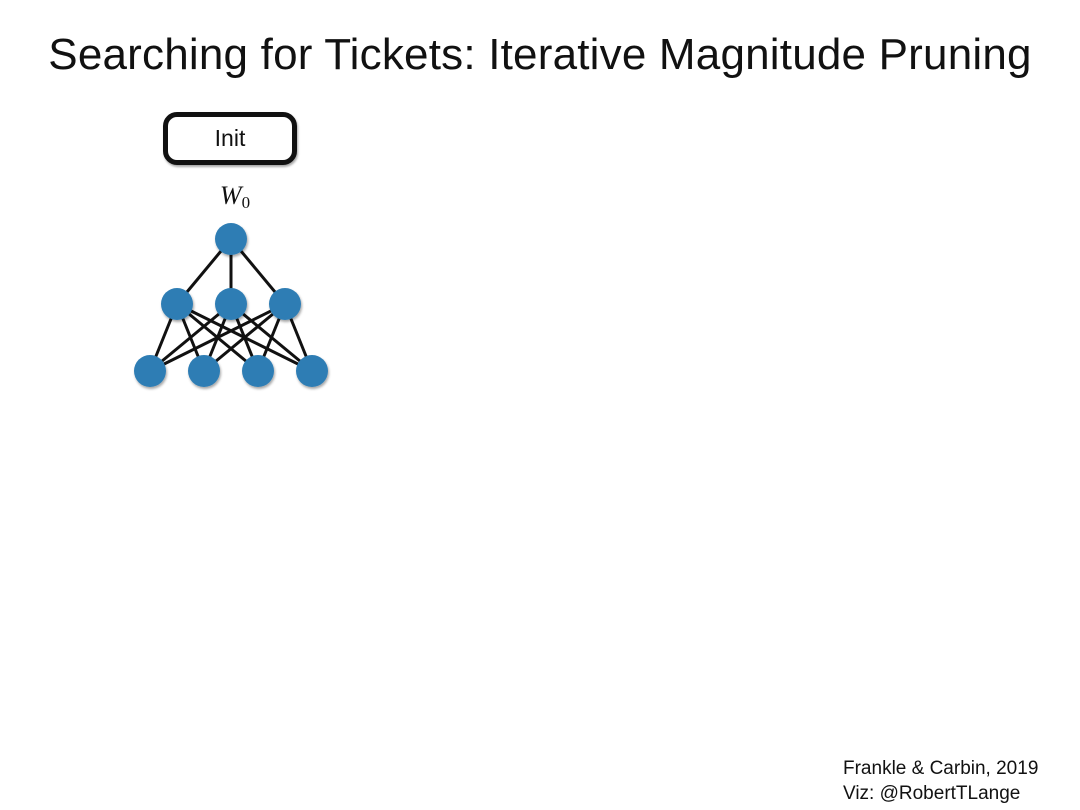  What do you see at coordinates (230, 195) in the screenshot?
I see `weights-symbol: W` at bounding box center [230, 195].